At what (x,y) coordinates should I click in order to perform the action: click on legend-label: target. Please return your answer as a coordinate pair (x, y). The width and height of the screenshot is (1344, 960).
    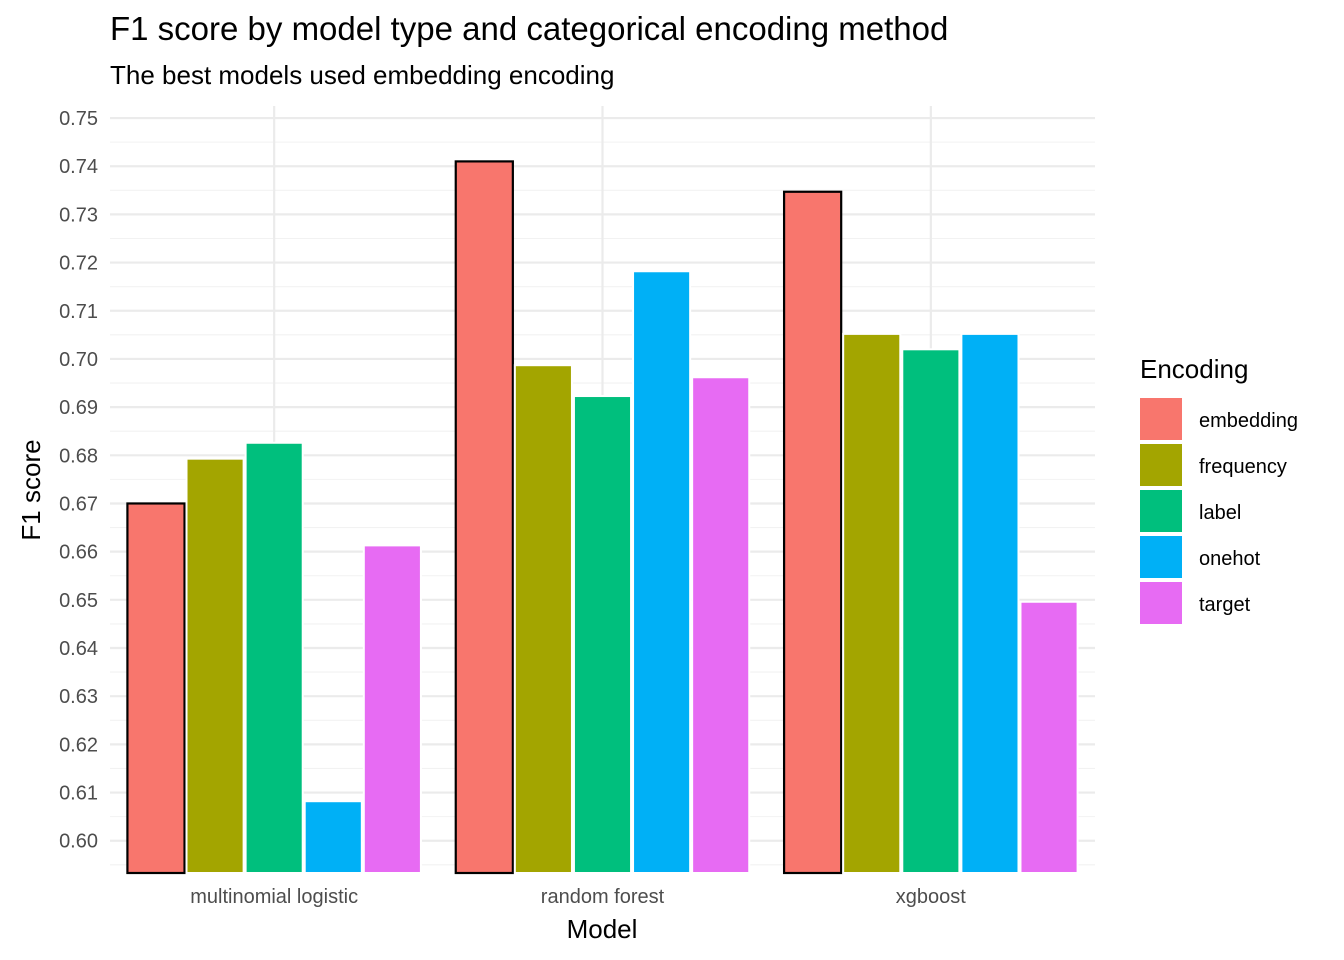
    Looking at the image, I should click on (1225, 605).